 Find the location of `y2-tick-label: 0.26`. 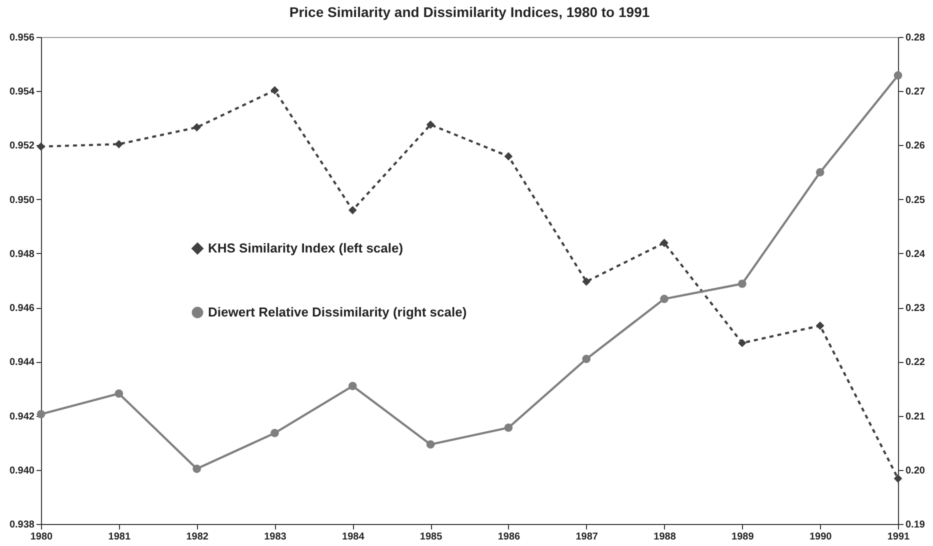

y2-tick-label: 0.26 is located at coordinates (916, 146).